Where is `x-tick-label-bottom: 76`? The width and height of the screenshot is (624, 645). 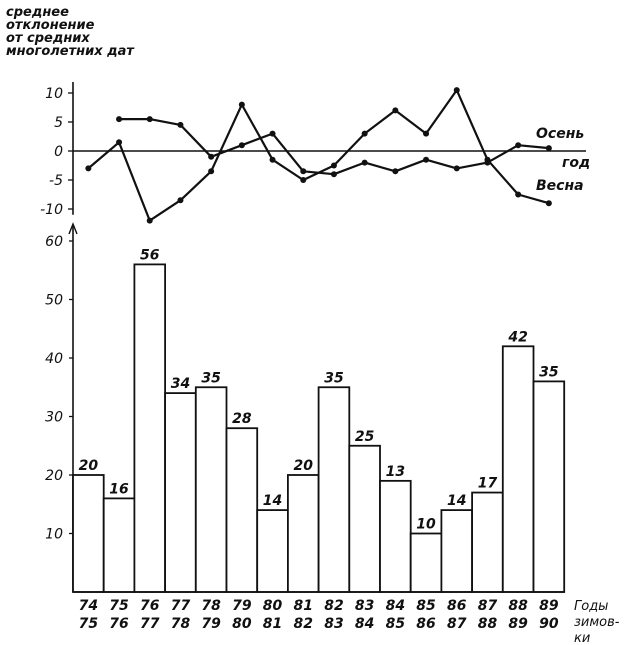
x-tick-label-bottom: 76 is located at coordinates (119, 624).